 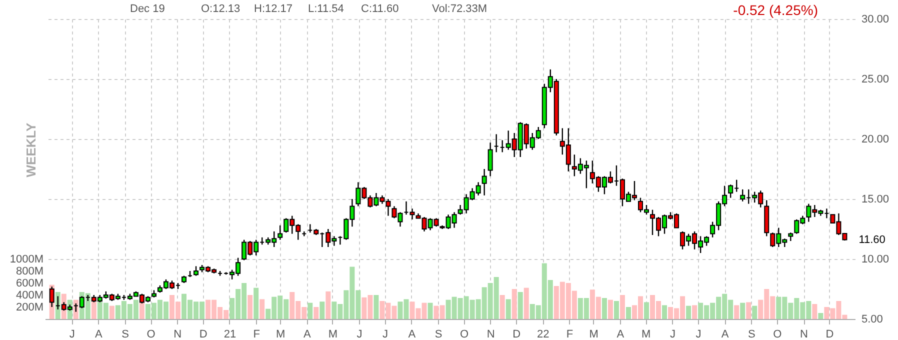 I want to click on text: Vol:72.33M, so click(x=460, y=9).